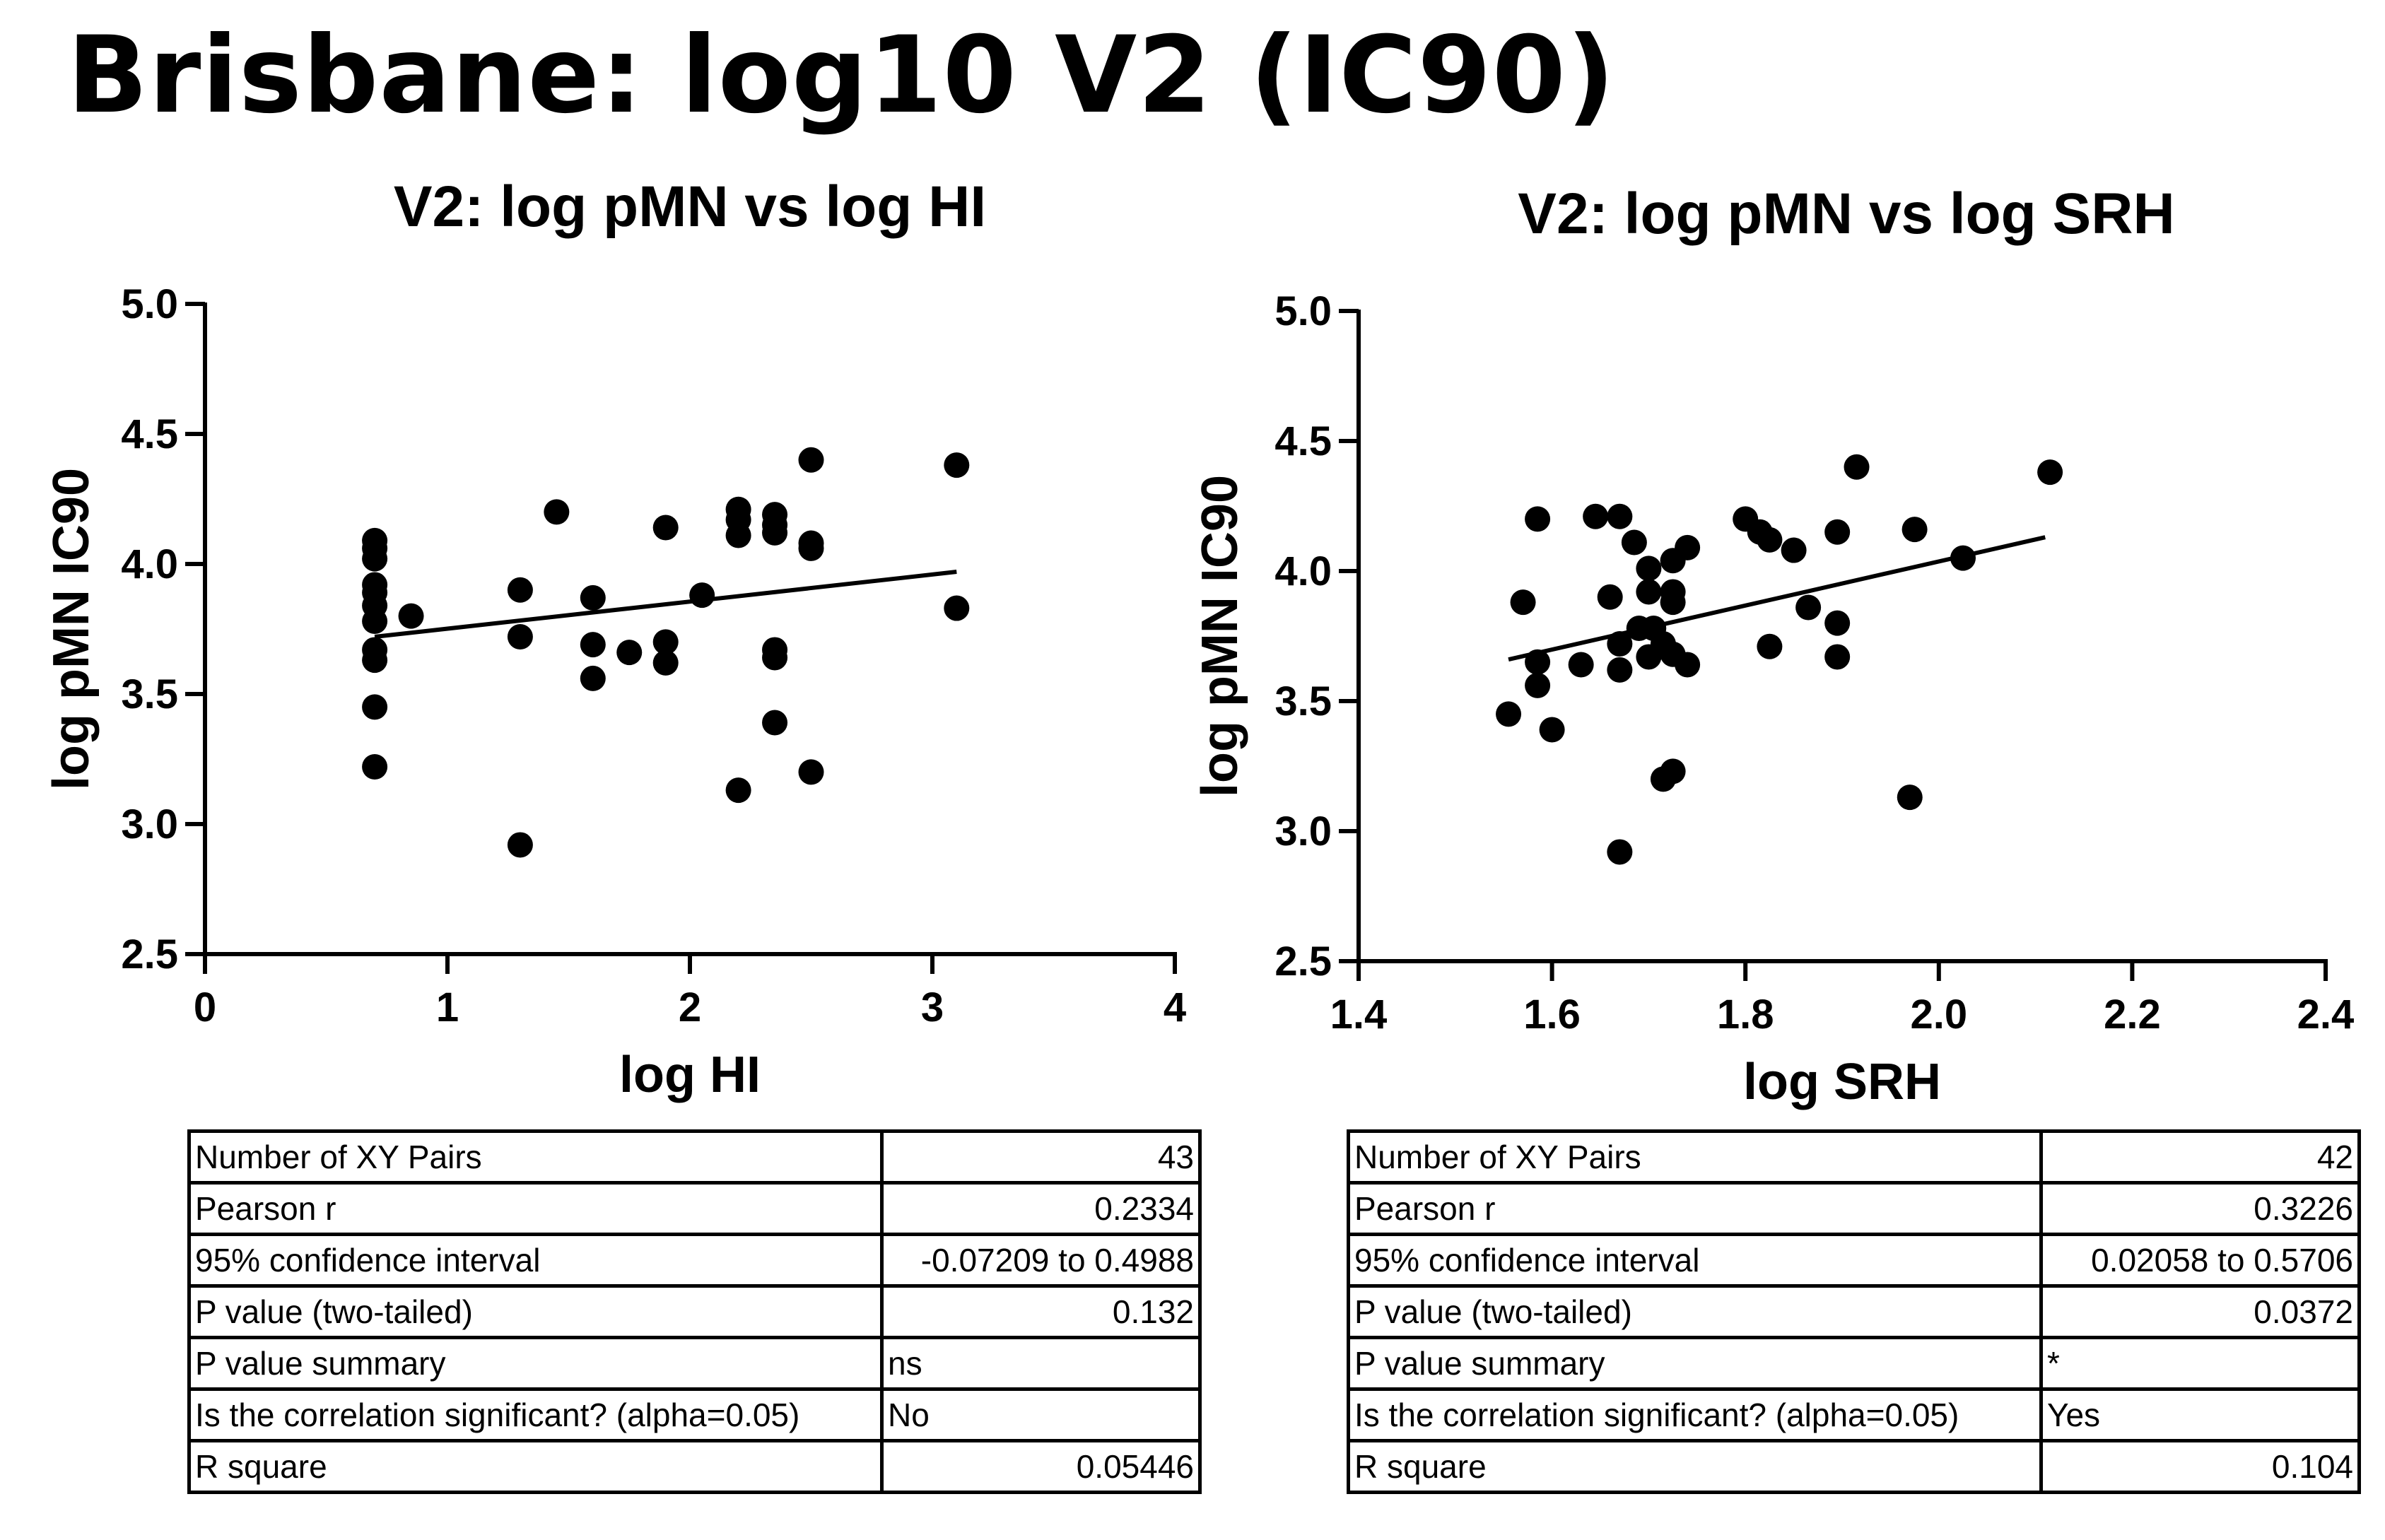 The height and width of the screenshot is (1540, 2385). What do you see at coordinates (1695, 1208) in the screenshot?
I see `stats-label: Pearson r` at bounding box center [1695, 1208].